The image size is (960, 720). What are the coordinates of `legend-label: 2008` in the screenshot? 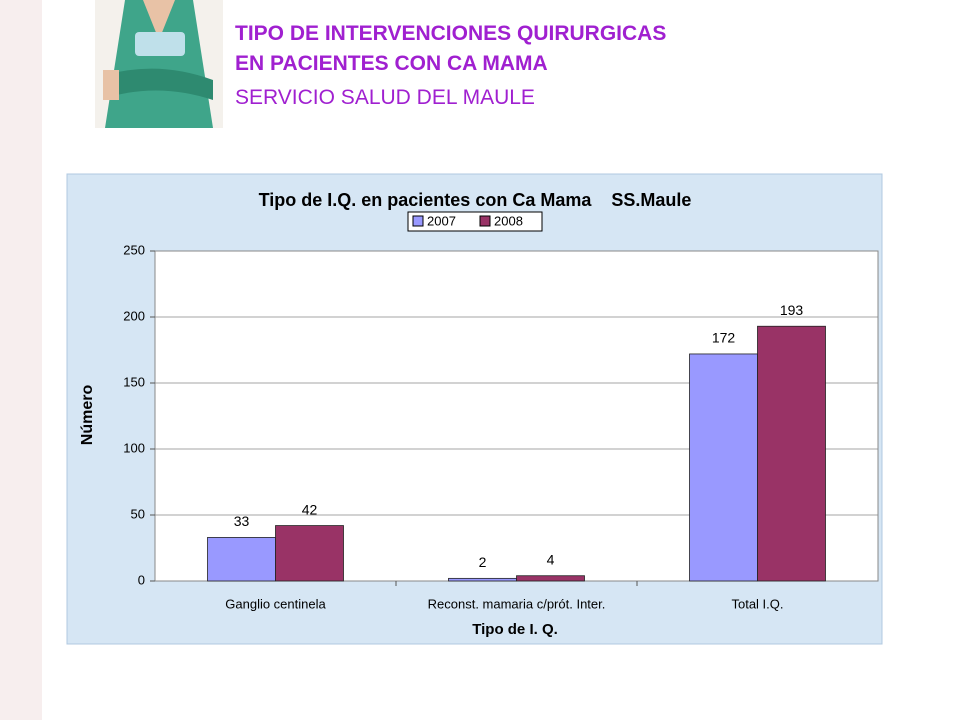 It's located at (508, 220).